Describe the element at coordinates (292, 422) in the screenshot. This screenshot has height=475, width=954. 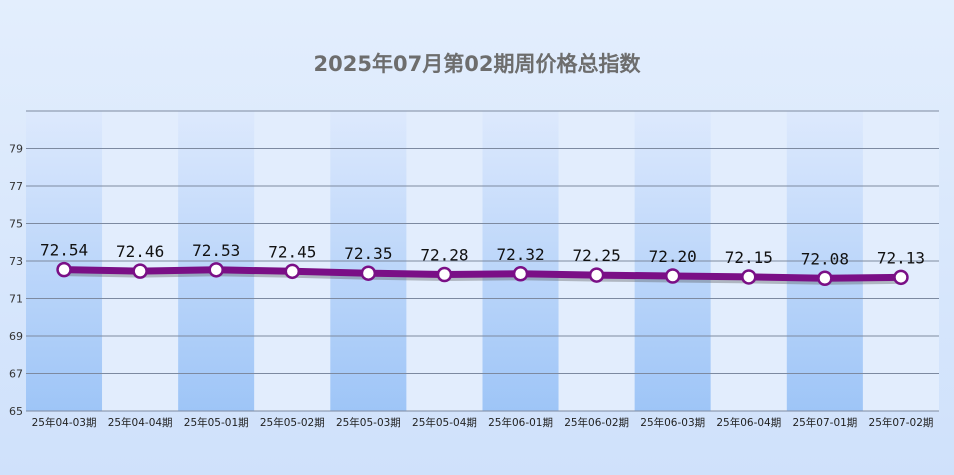
I see `x-tick-label: 25年05-02期` at that location.